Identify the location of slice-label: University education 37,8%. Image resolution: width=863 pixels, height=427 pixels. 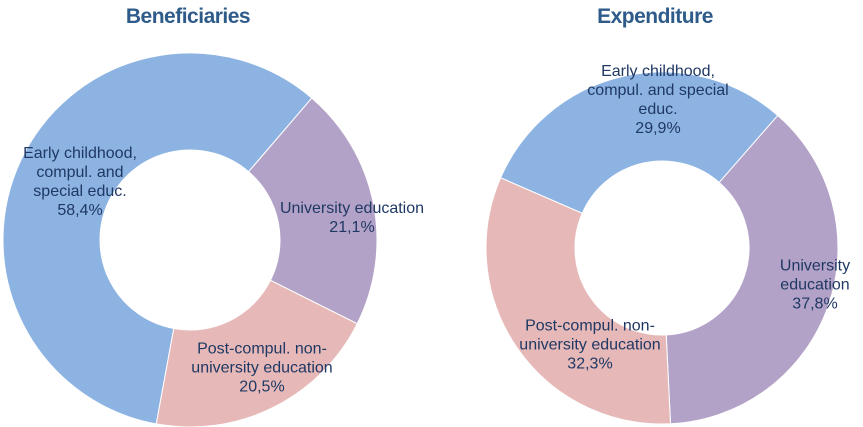
(815, 285).